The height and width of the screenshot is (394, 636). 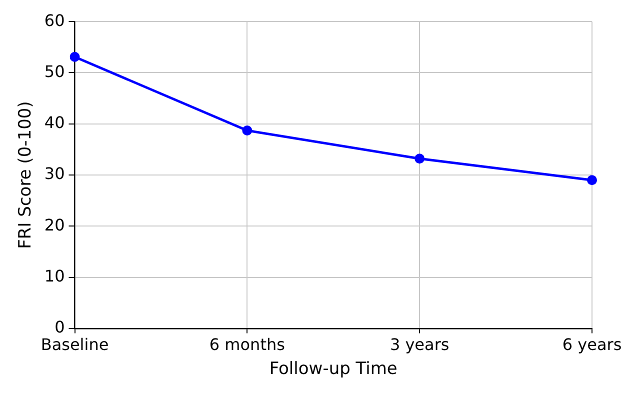 What do you see at coordinates (54, 20) in the screenshot?
I see `y-tick-label: 60` at bounding box center [54, 20].